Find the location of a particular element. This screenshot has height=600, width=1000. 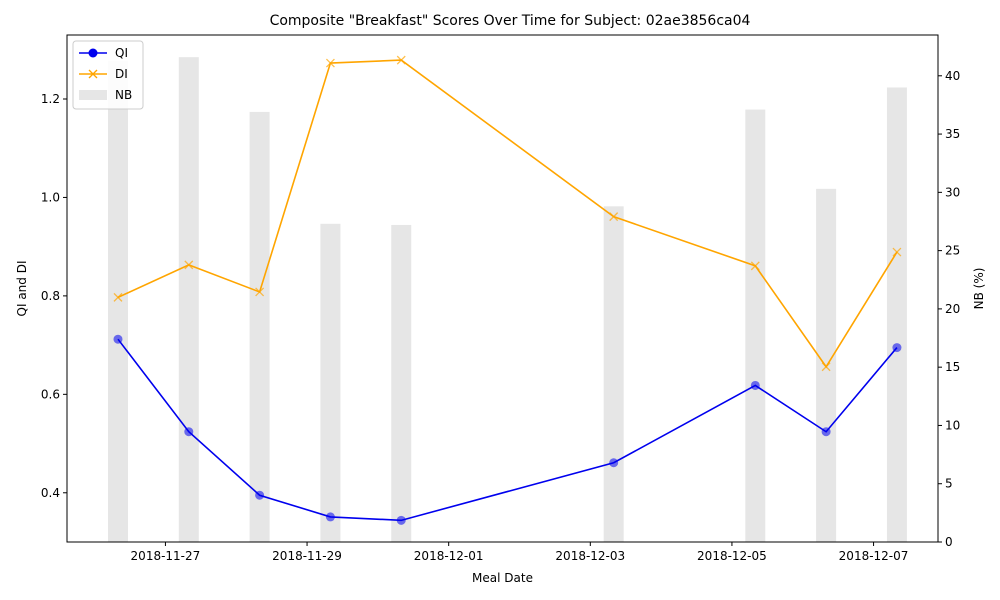

y-right-tick-label: 20 is located at coordinates (952, 309).